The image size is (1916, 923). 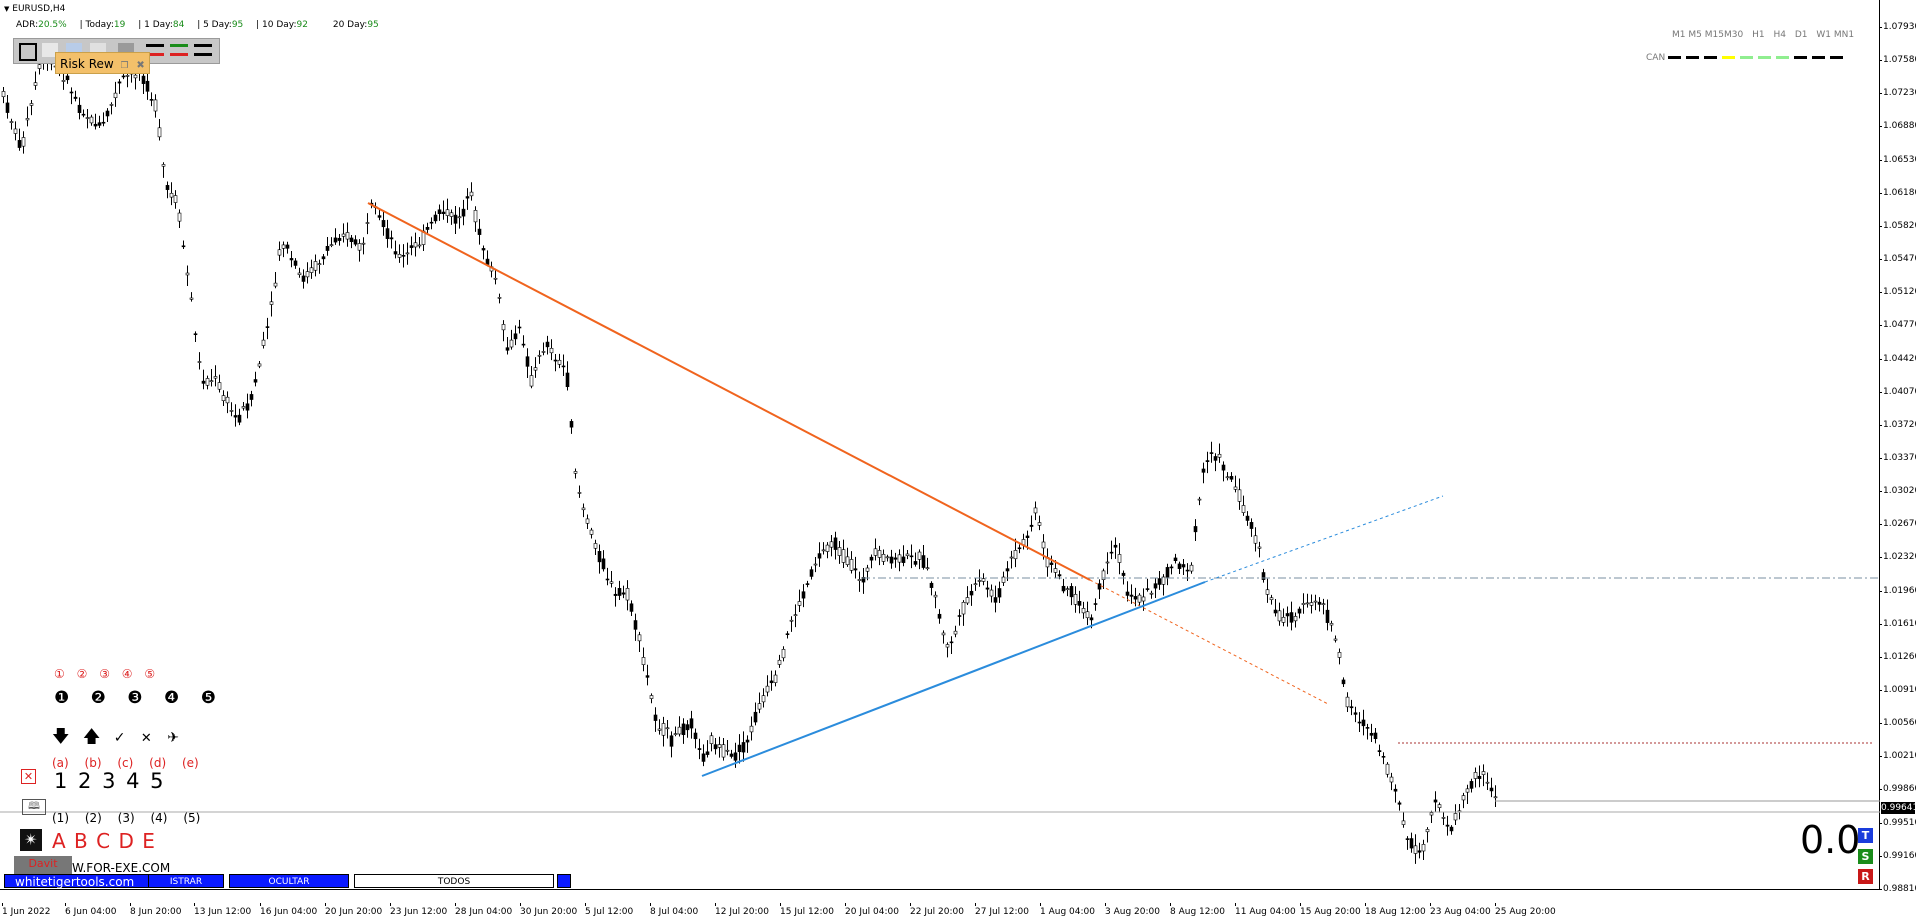 I want to click on rectangle-tool-icon, so click(x=28, y=52).